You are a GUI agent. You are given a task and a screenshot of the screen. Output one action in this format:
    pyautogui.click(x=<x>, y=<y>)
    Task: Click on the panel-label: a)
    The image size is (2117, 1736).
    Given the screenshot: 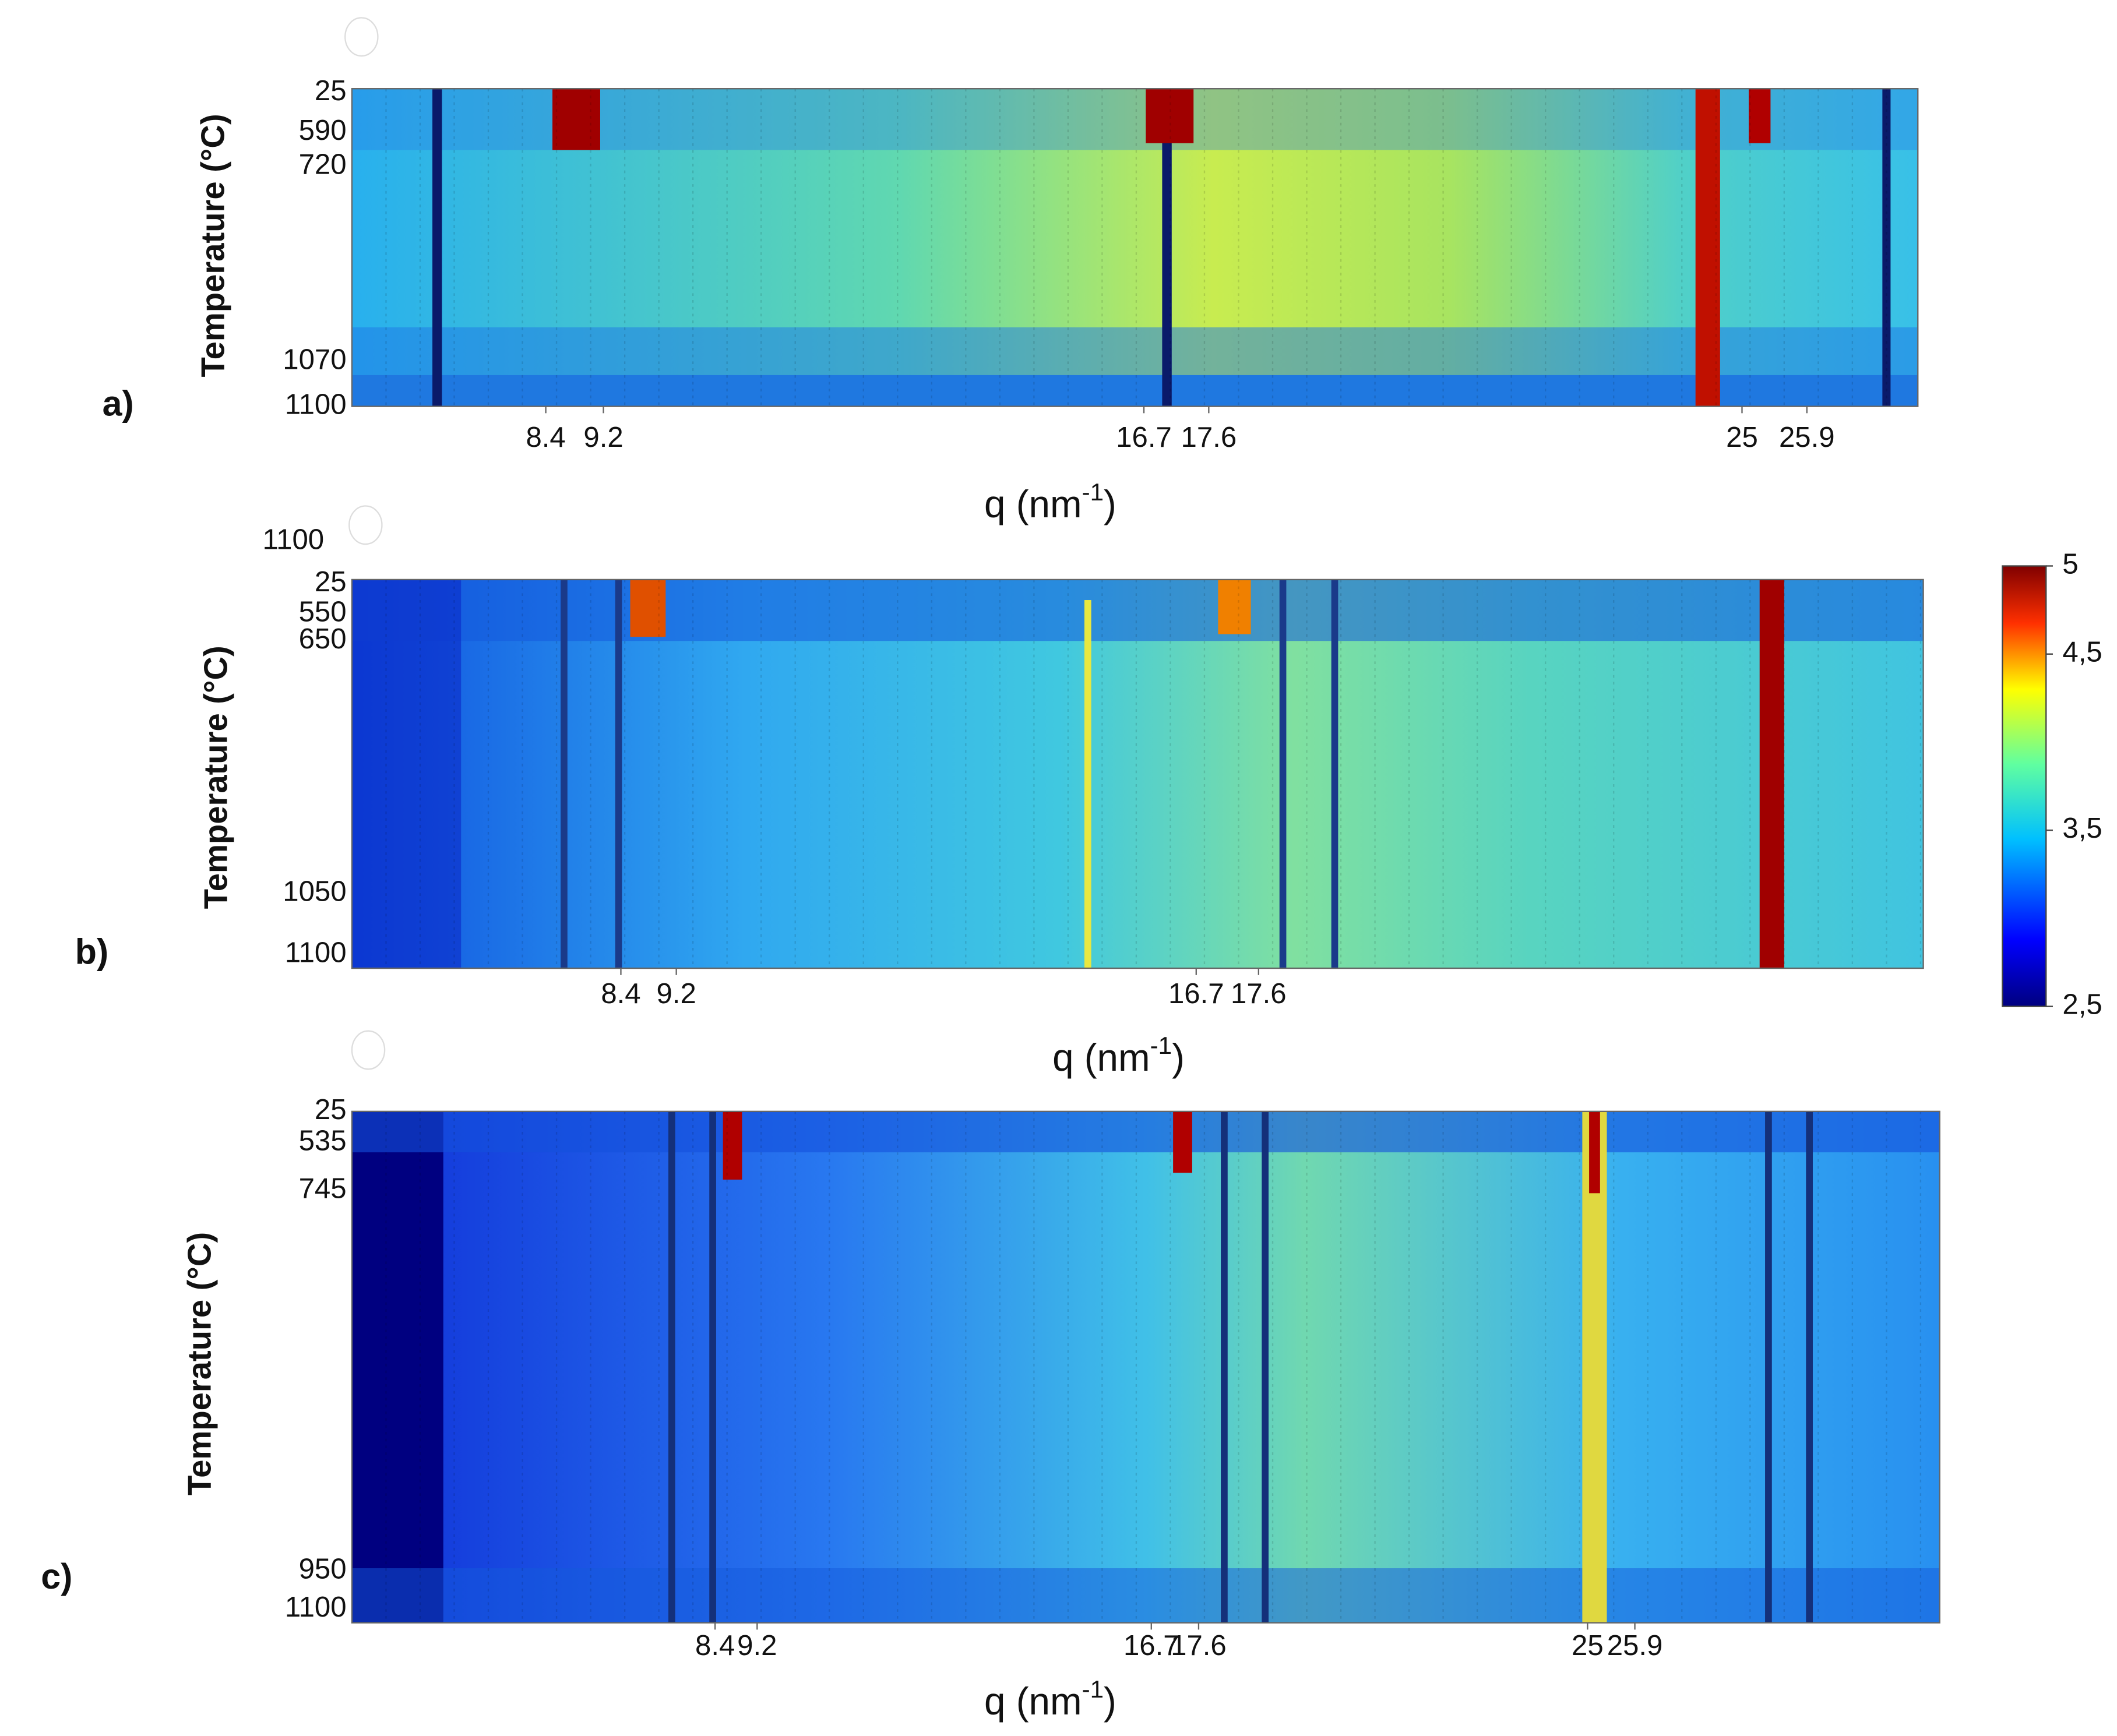 What is the action you would take?
    pyautogui.click(x=118, y=404)
    